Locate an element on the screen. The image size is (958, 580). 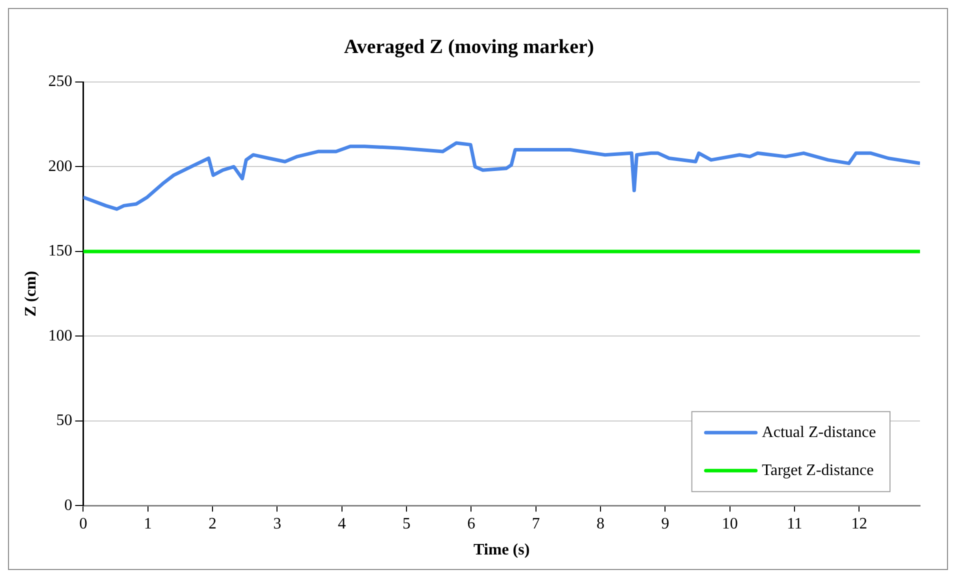
x-tick-label: 10 is located at coordinates (730, 523).